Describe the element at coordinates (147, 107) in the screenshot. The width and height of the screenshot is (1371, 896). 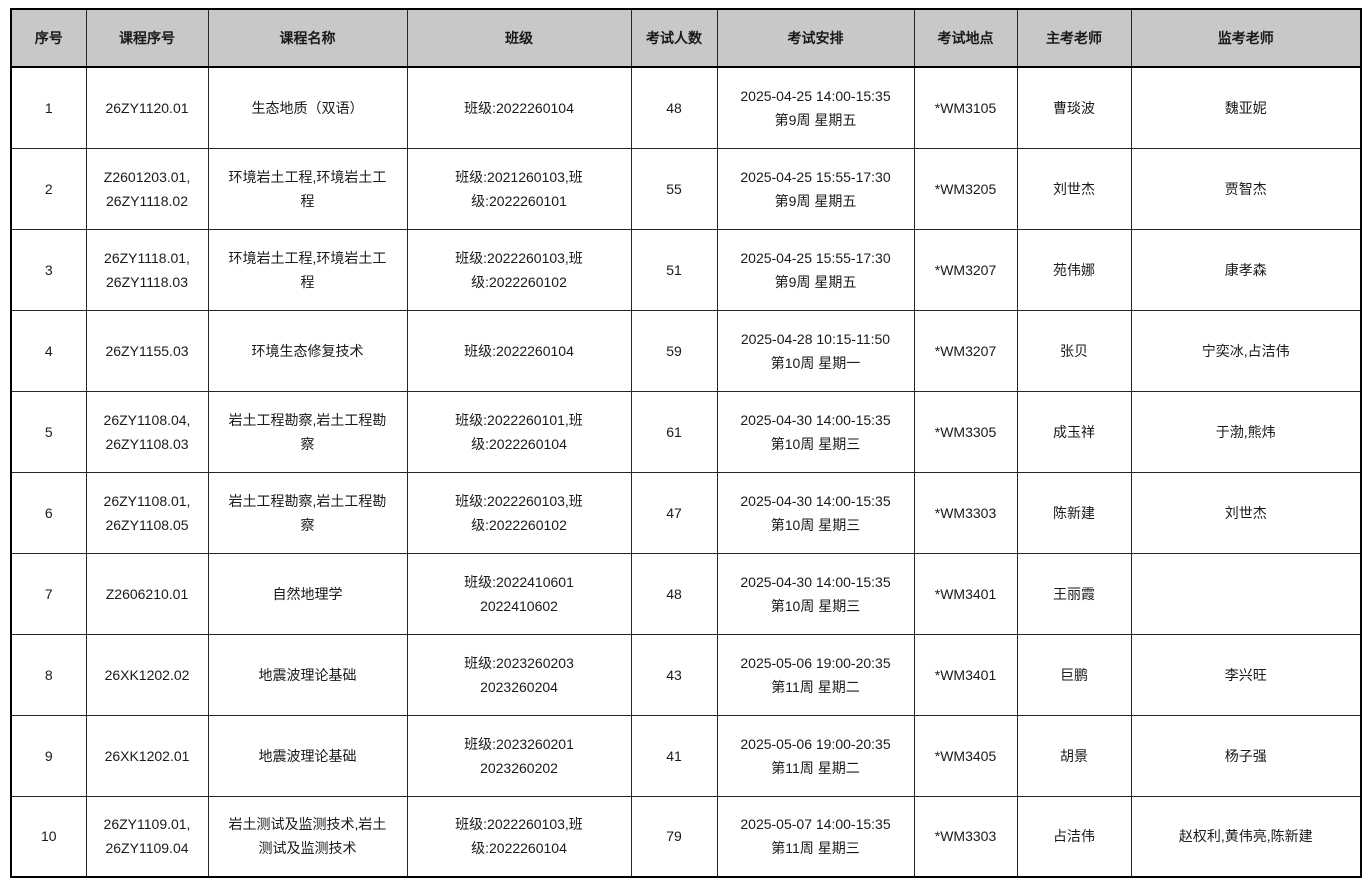
I see `cell-course-no: 26ZY1120.01` at that location.